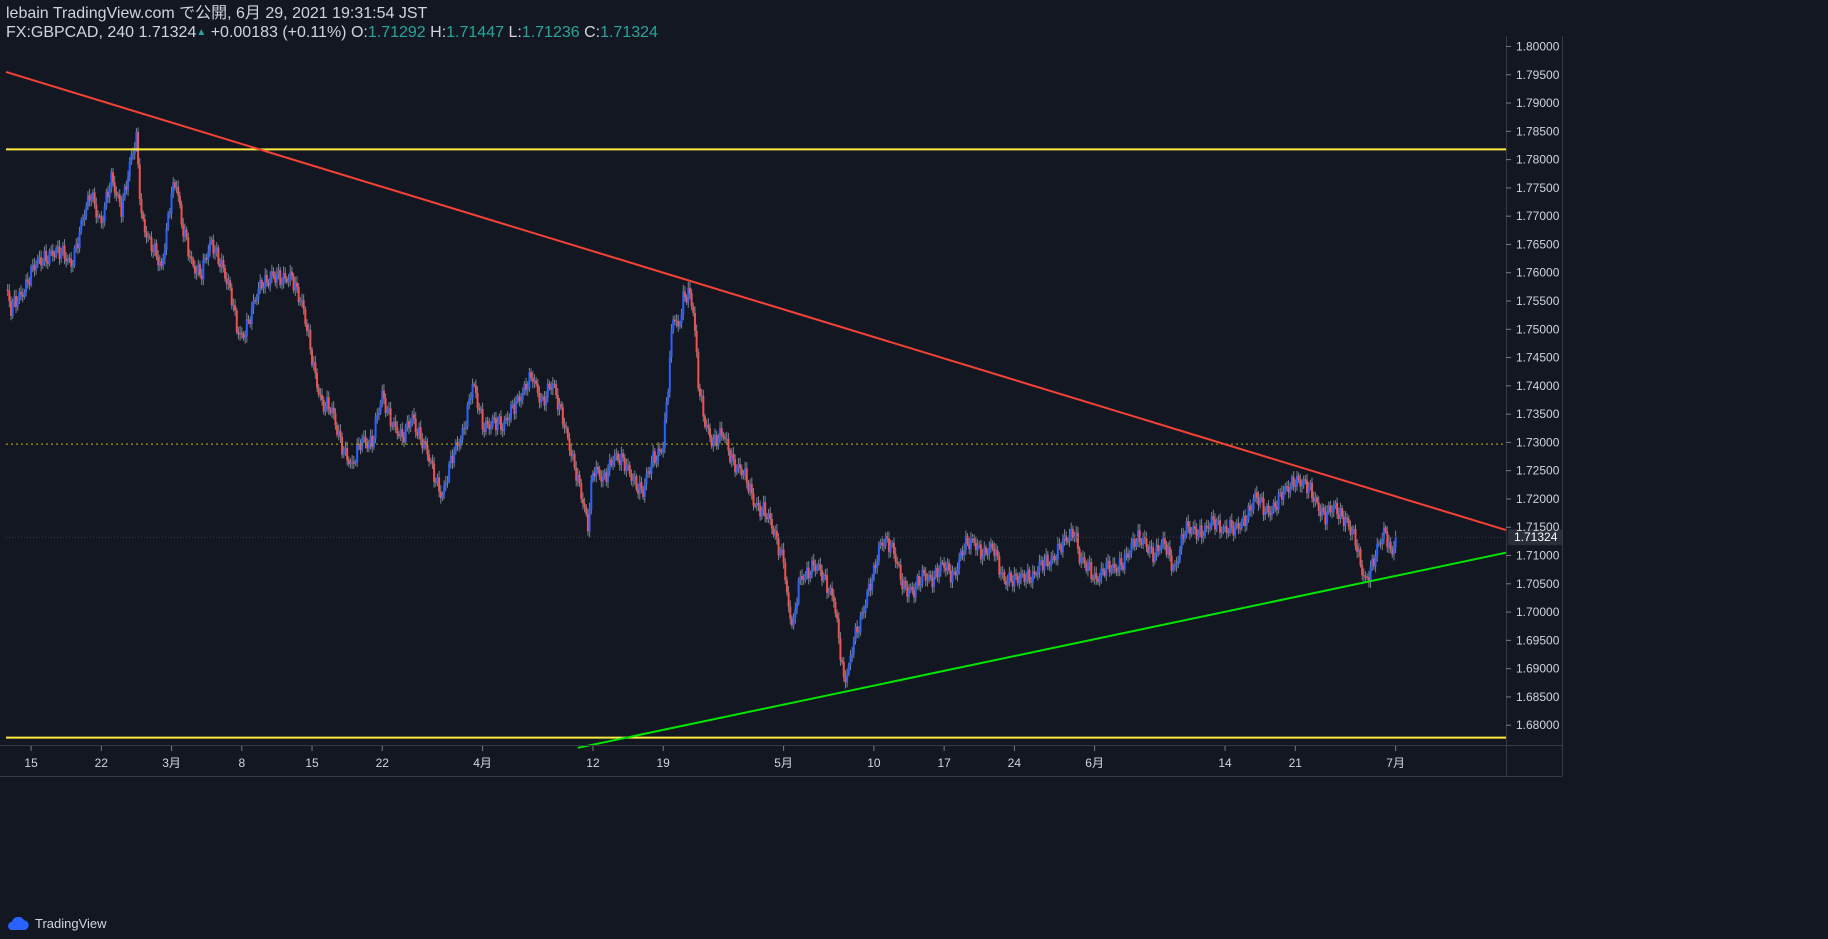 This screenshot has width=1828, height=939. What do you see at coordinates (1538, 131) in the screenshot?
I see `price-tick-label: 1.78500` at bounding box center [1538, 131].